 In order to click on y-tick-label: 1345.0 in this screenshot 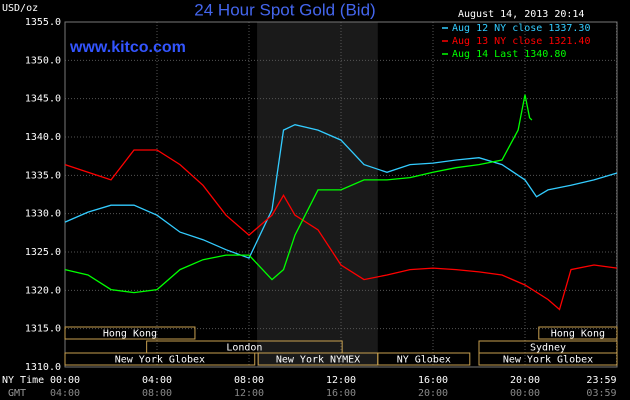, I will do `click(43, 99)`.